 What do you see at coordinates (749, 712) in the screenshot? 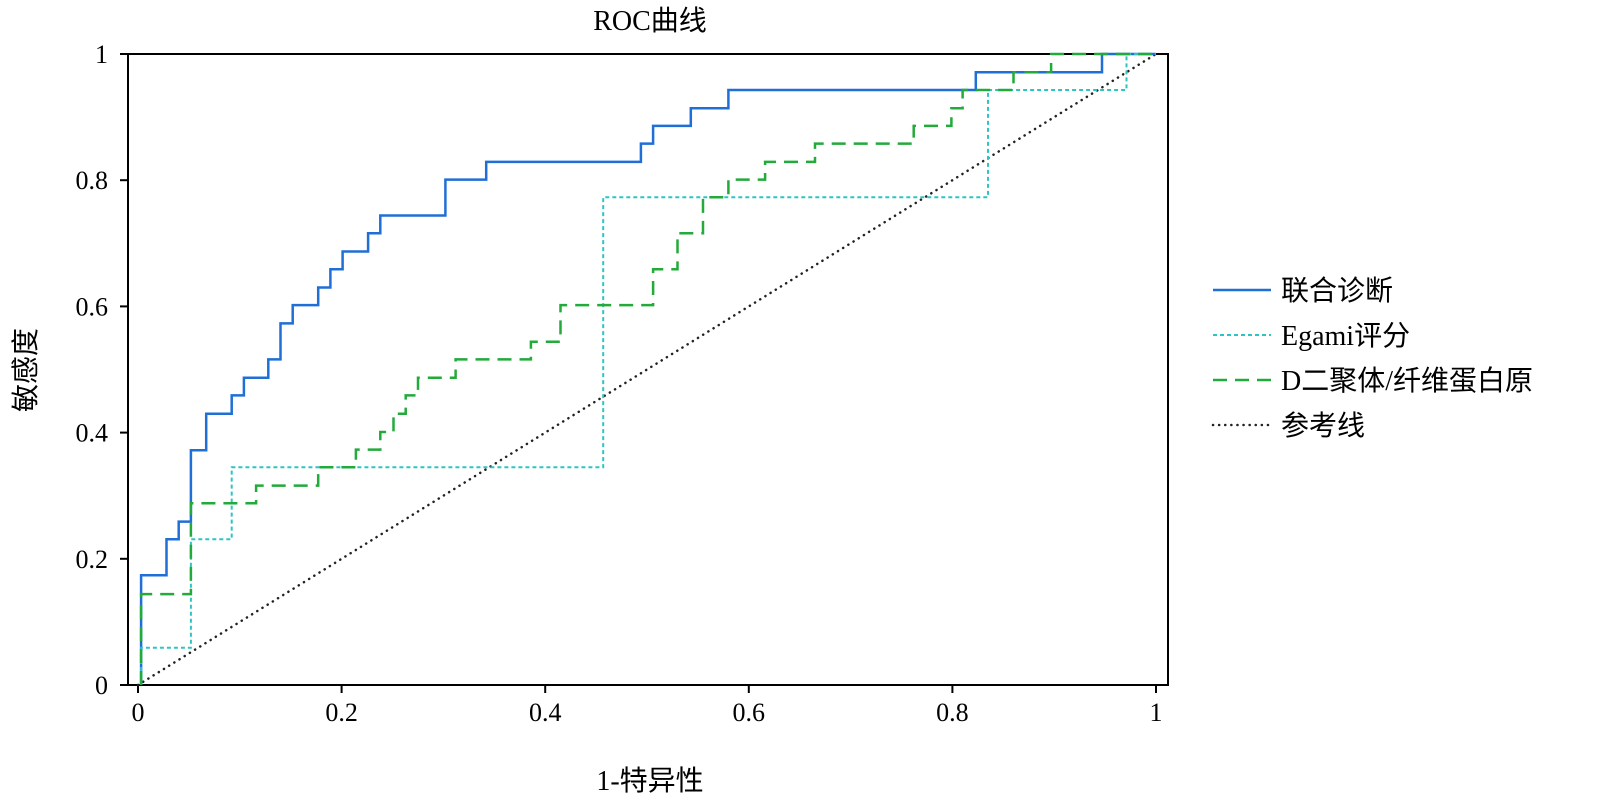
I see `x-tick-label: 0.6` at bounding box center [749, 712].